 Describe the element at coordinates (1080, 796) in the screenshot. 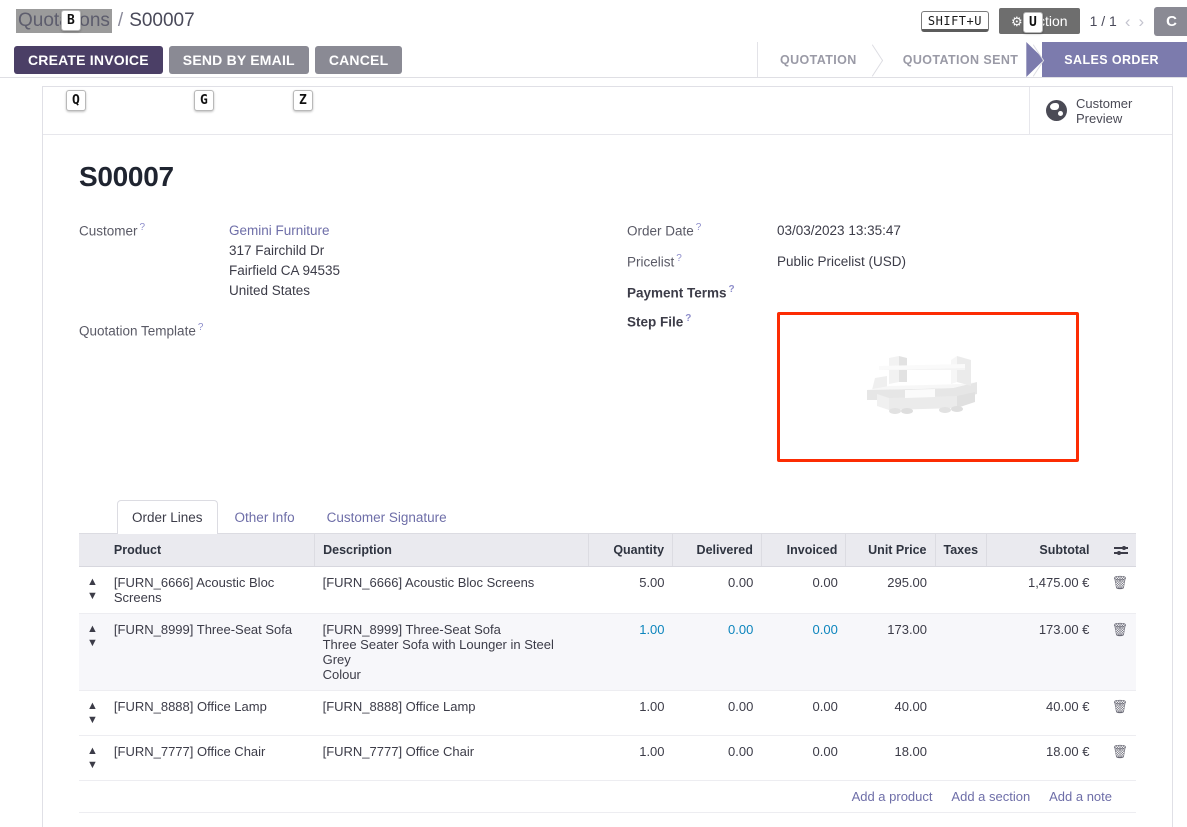

I see `add-a-note-link: Add a note` at that location.